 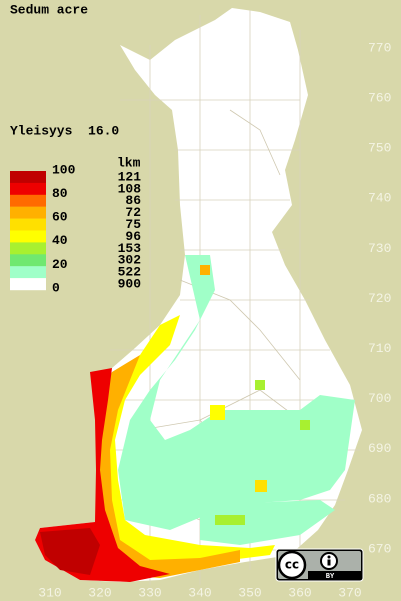 I want to click on legend-count: 522, so click(x=130, y=272).